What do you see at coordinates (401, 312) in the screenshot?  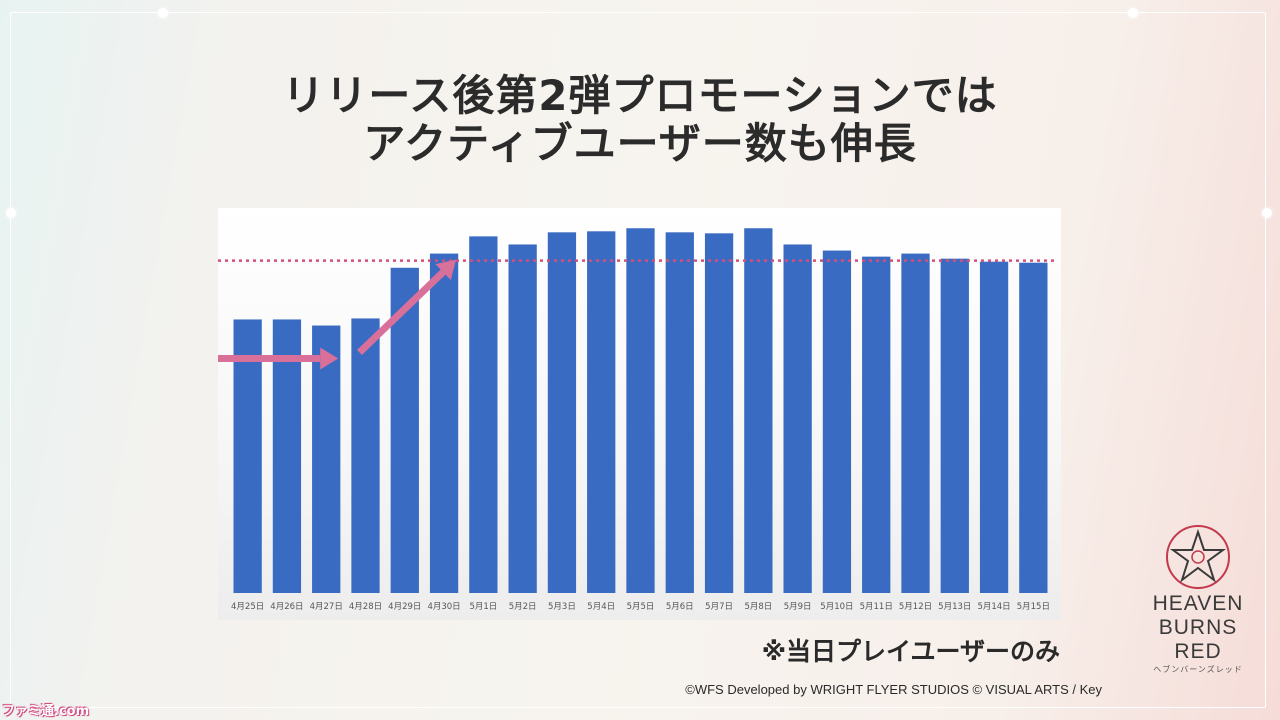 I see `rising-arrow-shaft` at bounding box center [401, 312].